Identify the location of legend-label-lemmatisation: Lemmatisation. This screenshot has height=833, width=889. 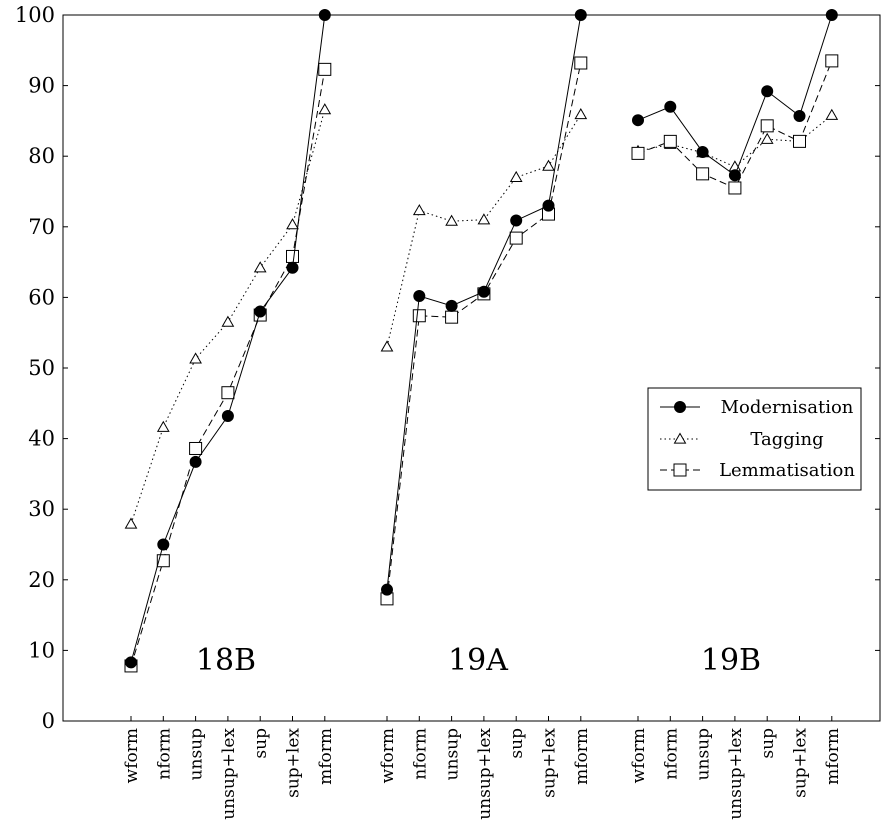
(787, 470).